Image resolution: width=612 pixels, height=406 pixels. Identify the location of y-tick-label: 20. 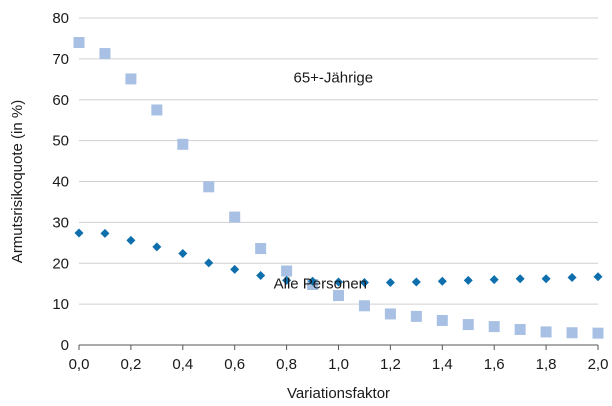
(60, 263).